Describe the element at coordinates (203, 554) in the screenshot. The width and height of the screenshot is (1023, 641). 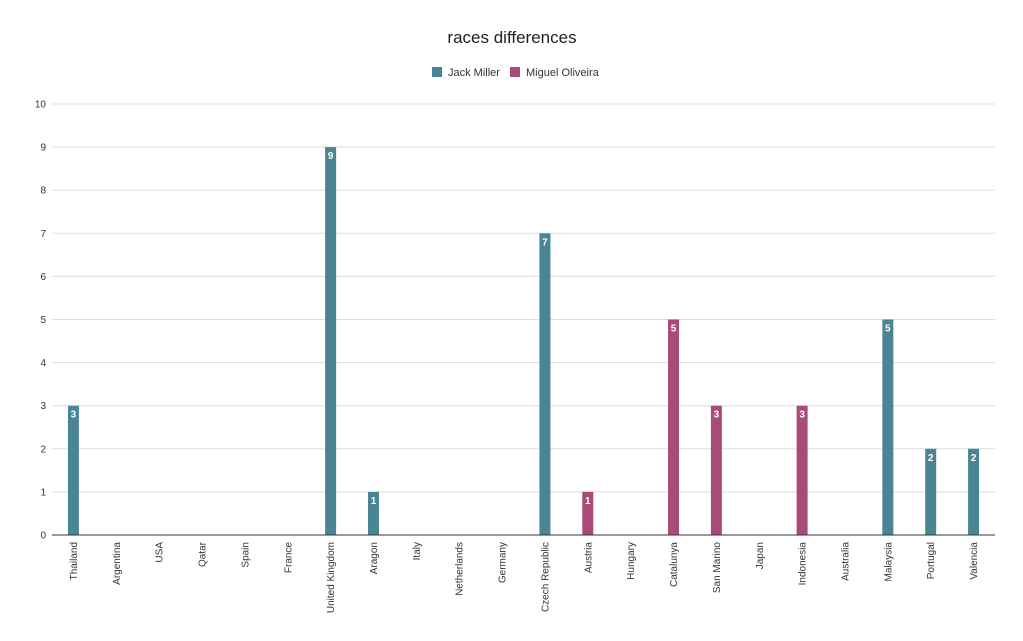
I see `x-category-label: Qatar` at that location.